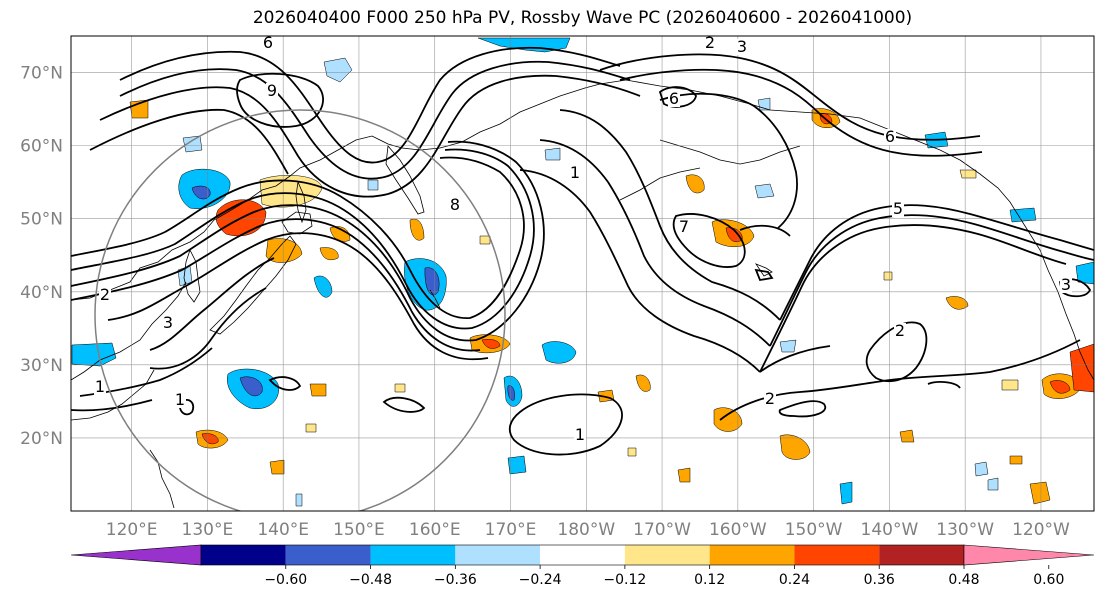 The width and height of the screenshot is (1105, 604). I want to click on coastline-hawaii, so click(763, 270).